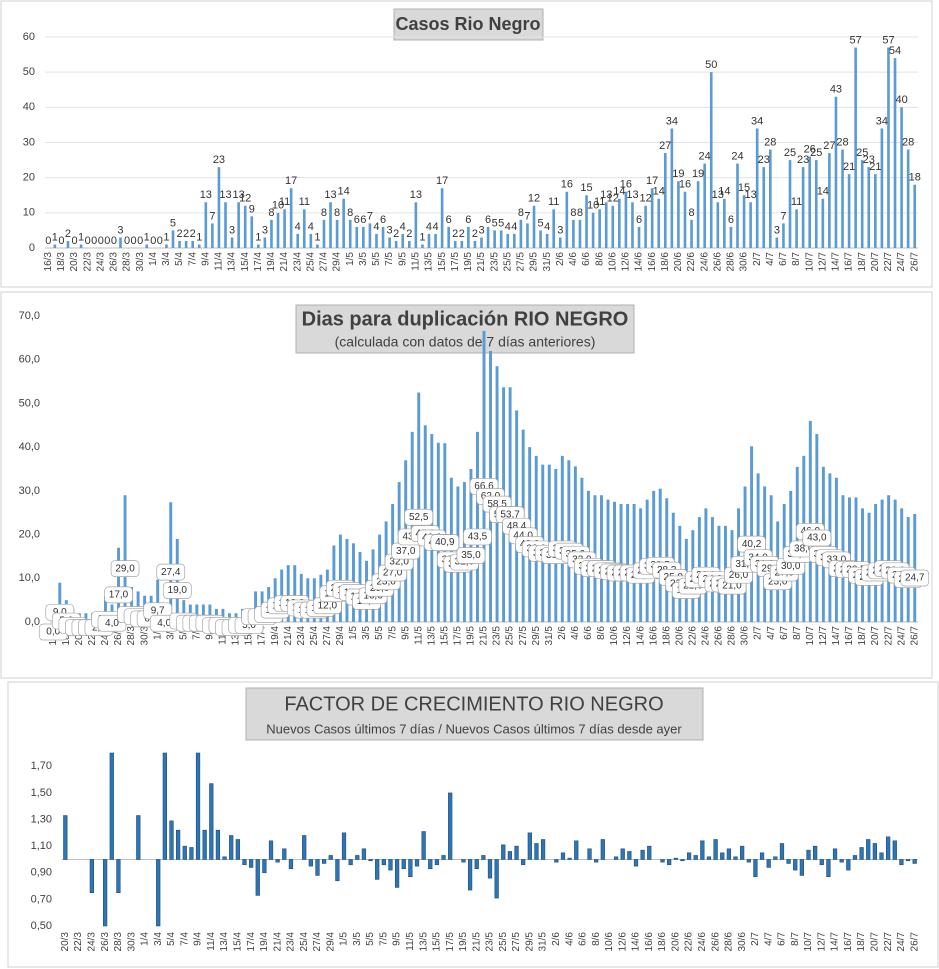  Describe the element at coordinates (770, 142) in the screenshot. I see `data-label: 28` at that location.